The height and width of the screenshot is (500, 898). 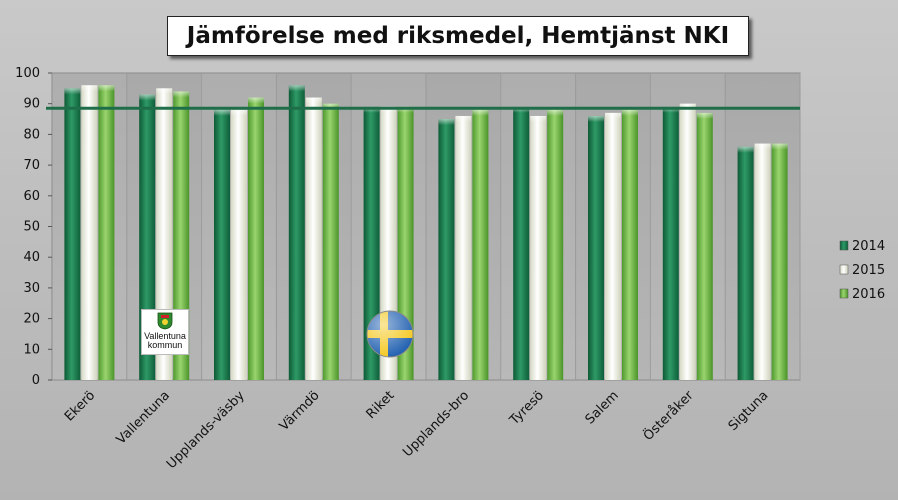 I want to click on bar-2015-Österåker, so click(x=687, y=241).